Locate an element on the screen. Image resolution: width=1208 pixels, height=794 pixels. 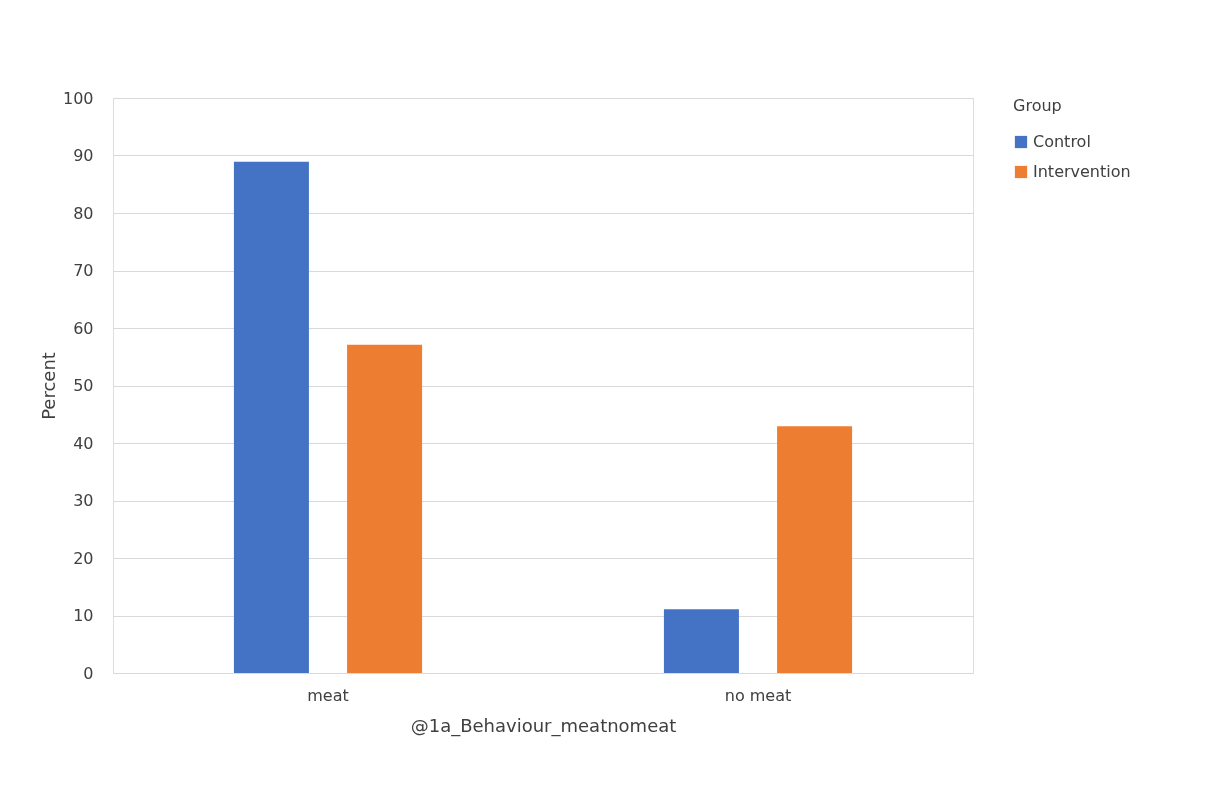
y-tick-label: 0 is located at coordinates (88, 673).